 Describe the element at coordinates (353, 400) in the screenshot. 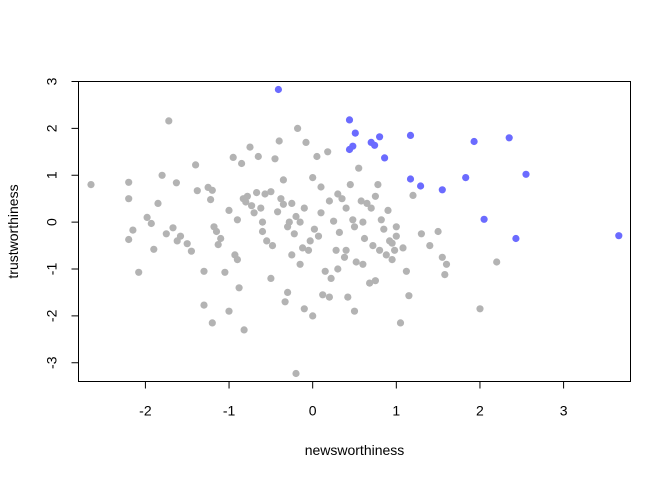

I see `x-axis: -2 -1 0 1 2 3` at that location.